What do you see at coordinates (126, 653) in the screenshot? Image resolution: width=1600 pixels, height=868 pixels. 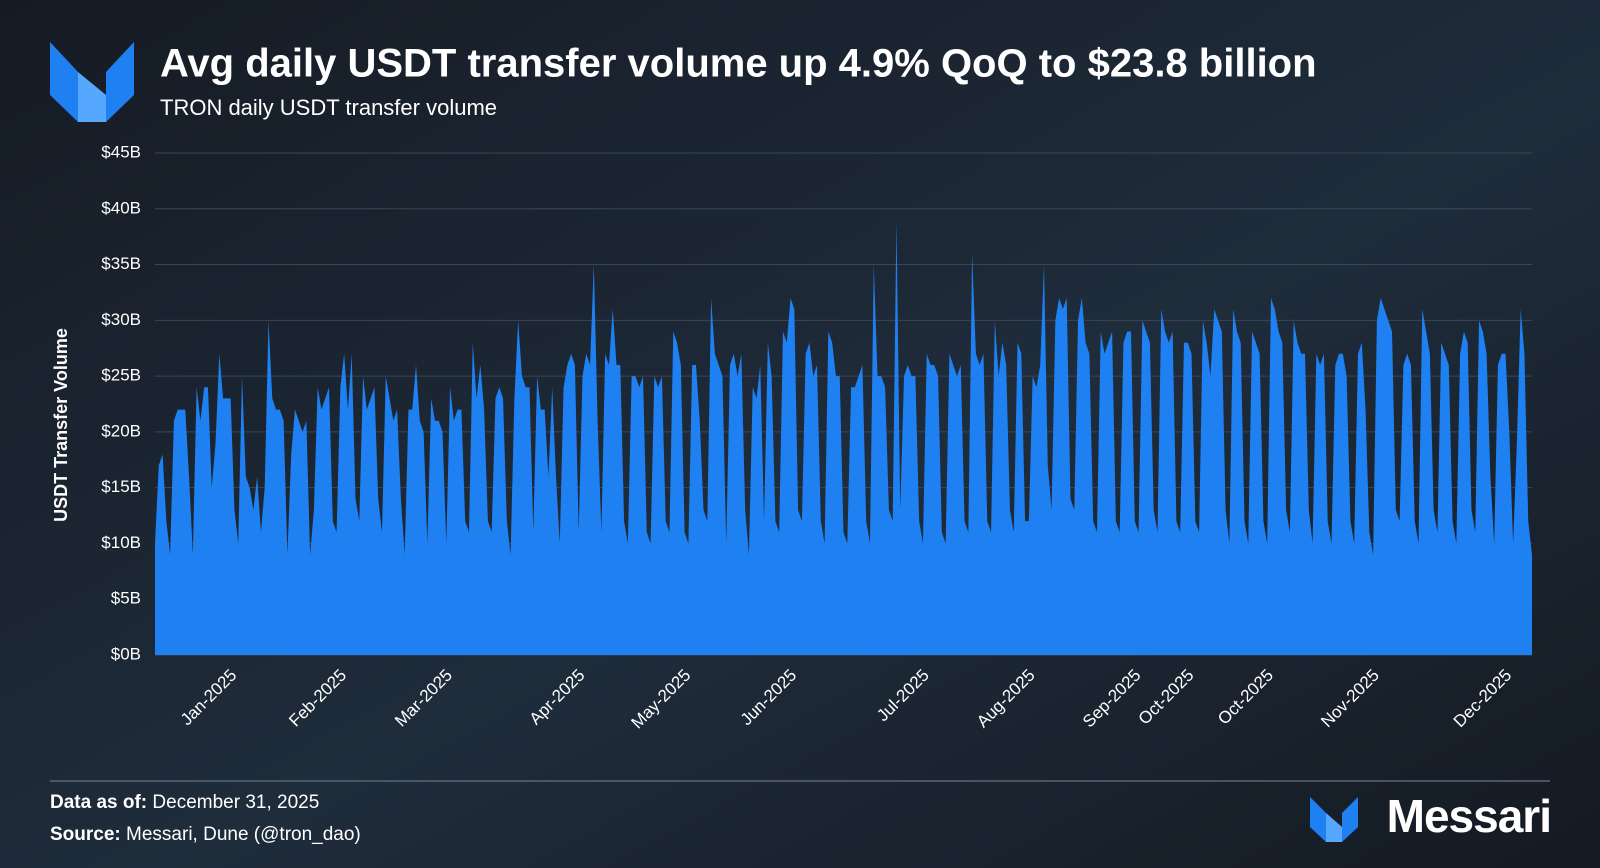 I see `y-tick-label: $0B` at bounding box center [126, 653].